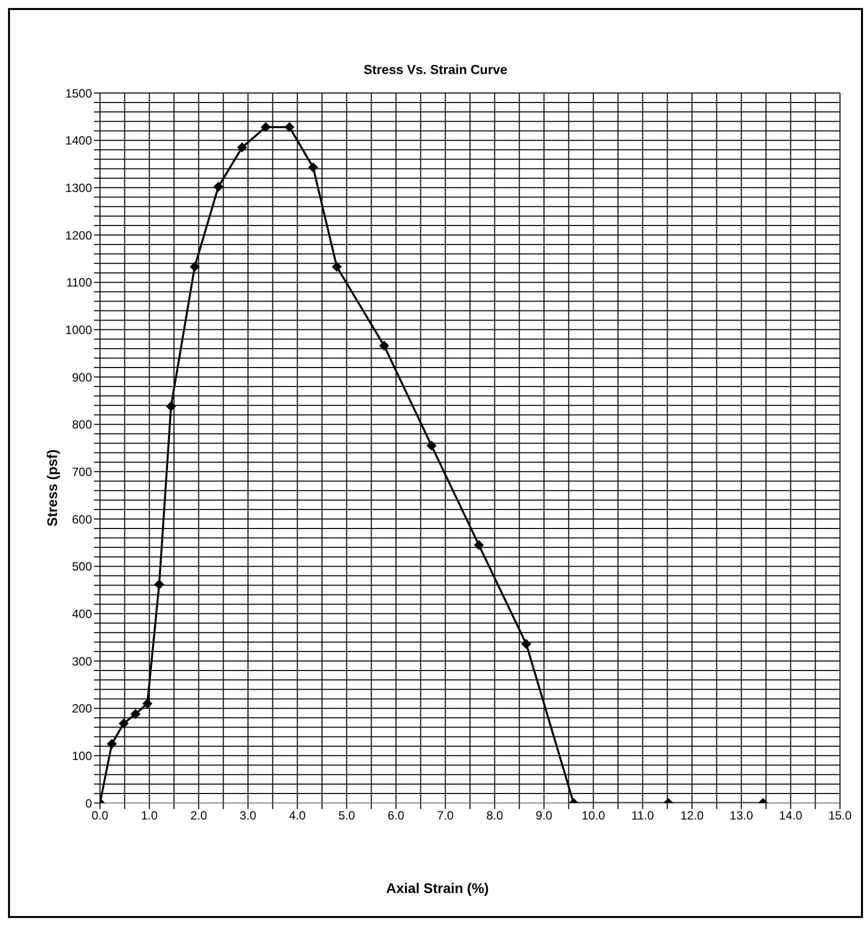 This screenshot has height=928, width=865. Describe the element at coordinates (199, 815) in the screenshot. I see `x-tick-label: 2.0` at that location.